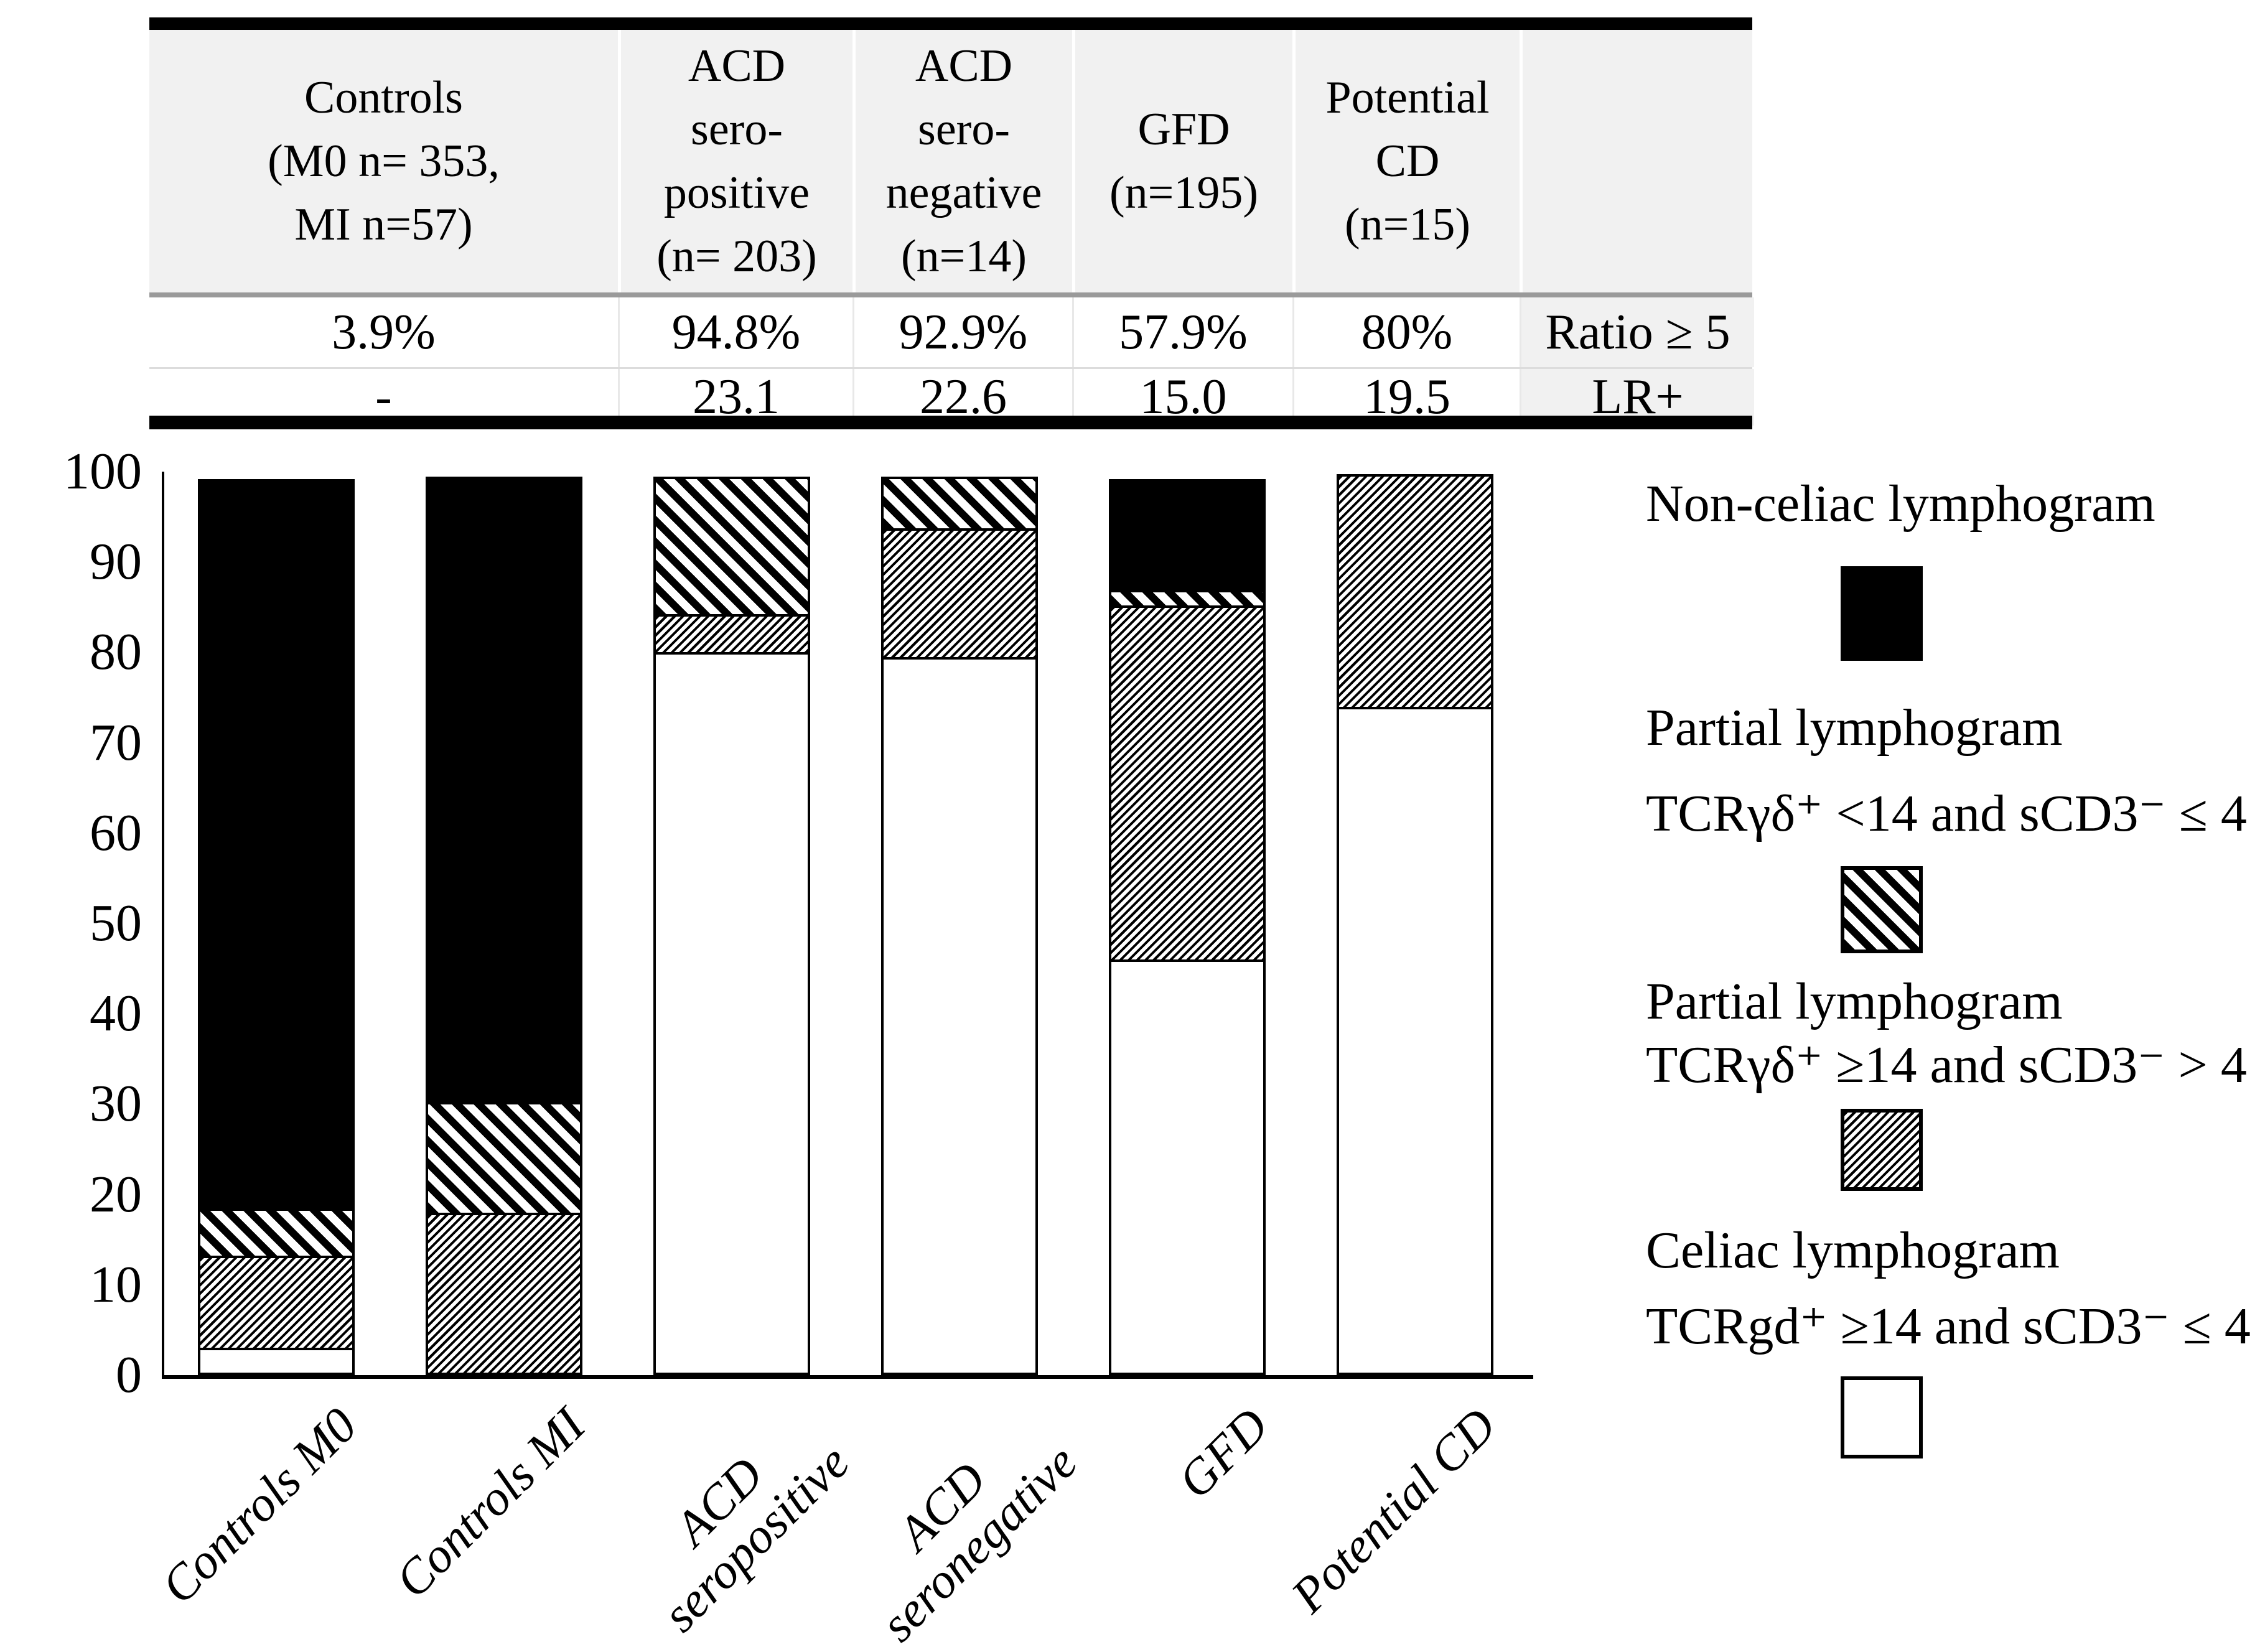 The height and width of the screenshot is (1652, 2265). What do you see at coordinates (1406, 161) in the screenshot?
I see `header-potential-cd: Potential CD (n=15)` at bounding box center [1406, 161].